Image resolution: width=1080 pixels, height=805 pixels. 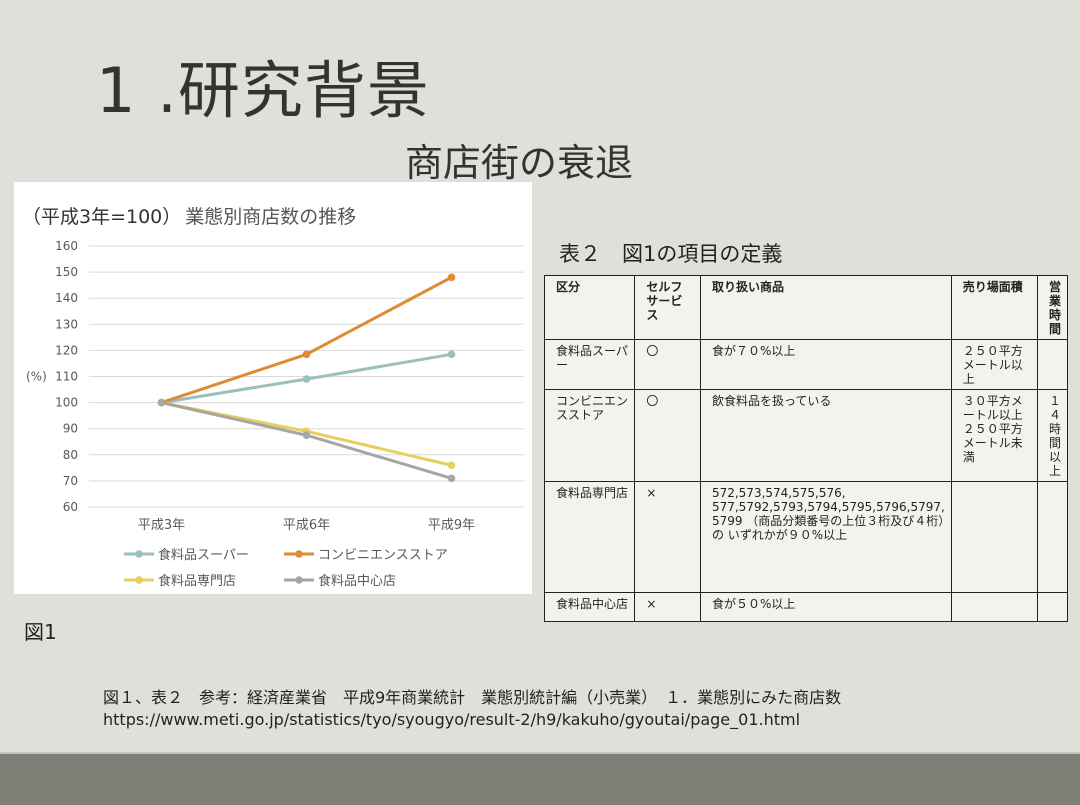 I want to click on y-tick-label: 90, so click(x=70, y=429).